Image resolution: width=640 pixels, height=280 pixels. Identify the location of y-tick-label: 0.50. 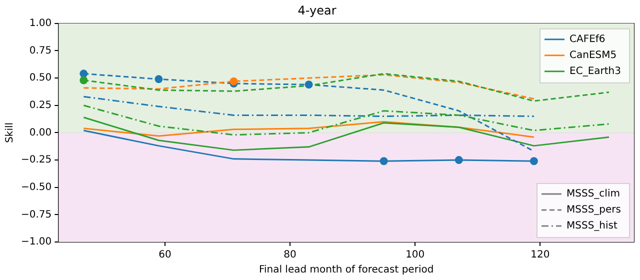
(40, 78).